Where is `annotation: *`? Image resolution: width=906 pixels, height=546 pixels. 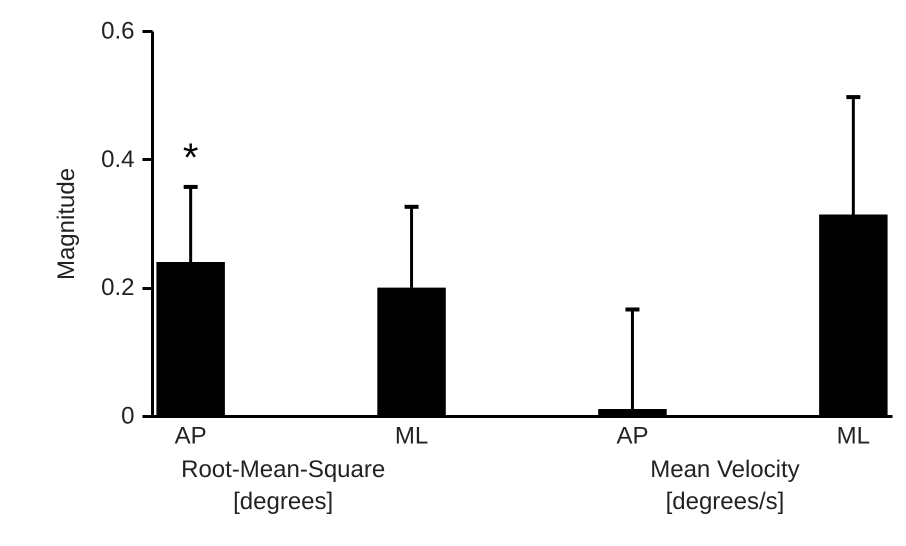 annotation: * is located at coordinates (190, 158).